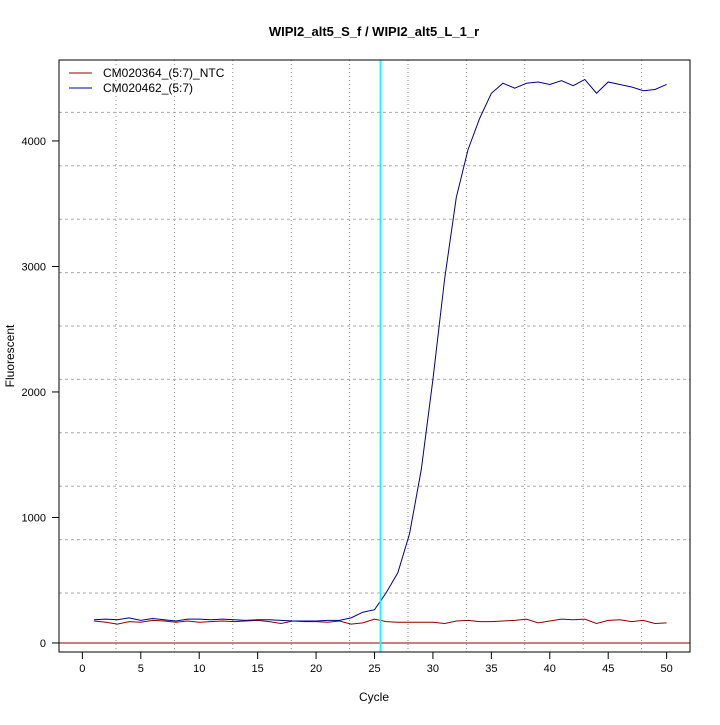  Describe the element at coordinates (34, 518) in the screenshot. I see `y-tick-label: 1000` at that location.